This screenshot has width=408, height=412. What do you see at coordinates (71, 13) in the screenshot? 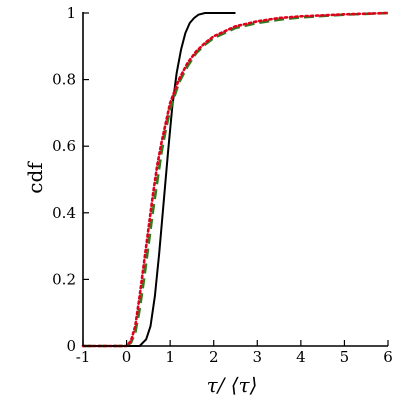
I see `y-tick-label-5: 1` at bounding box center [71, 13].